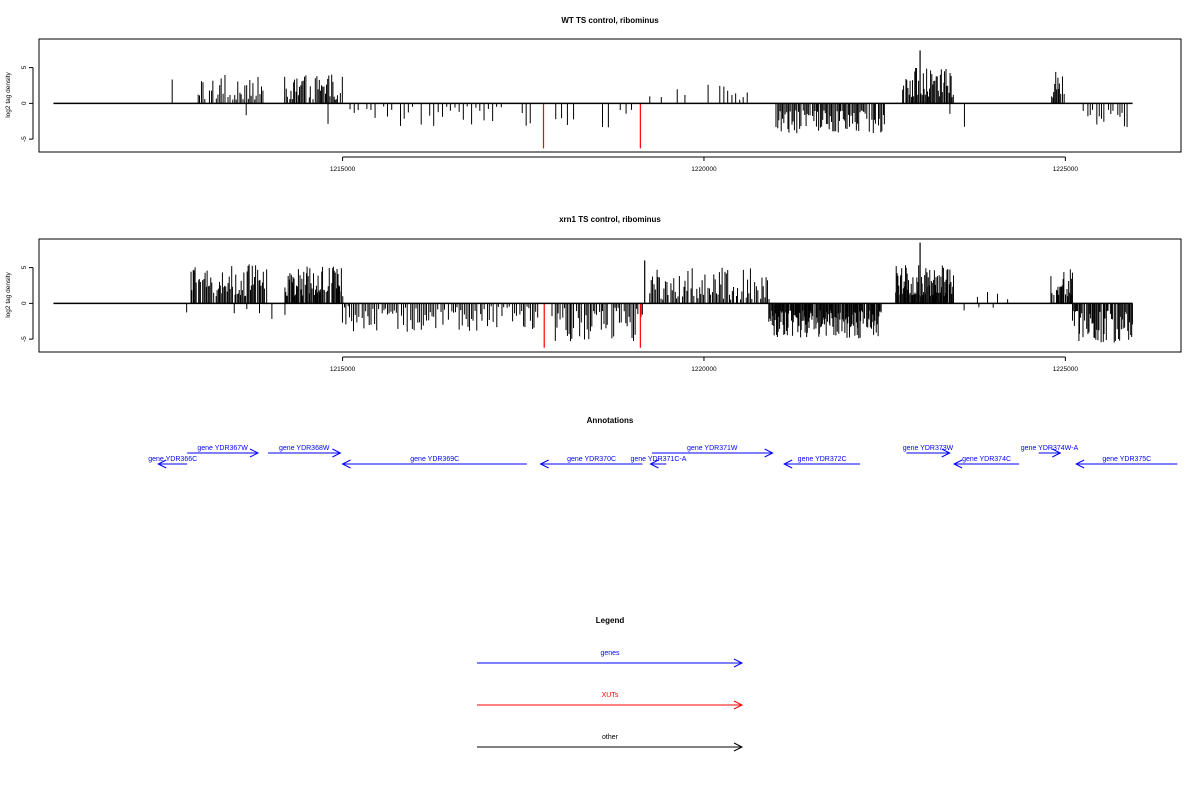 This screenshot has height=800, width=1200. I want to click on gene-annotation: gene YDR368W, so click(305, 451).